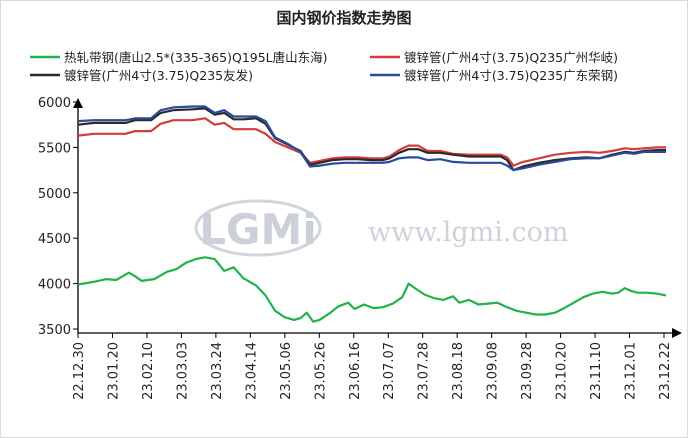  I want to click on y-tick-label: 3500, so click(54, 330).